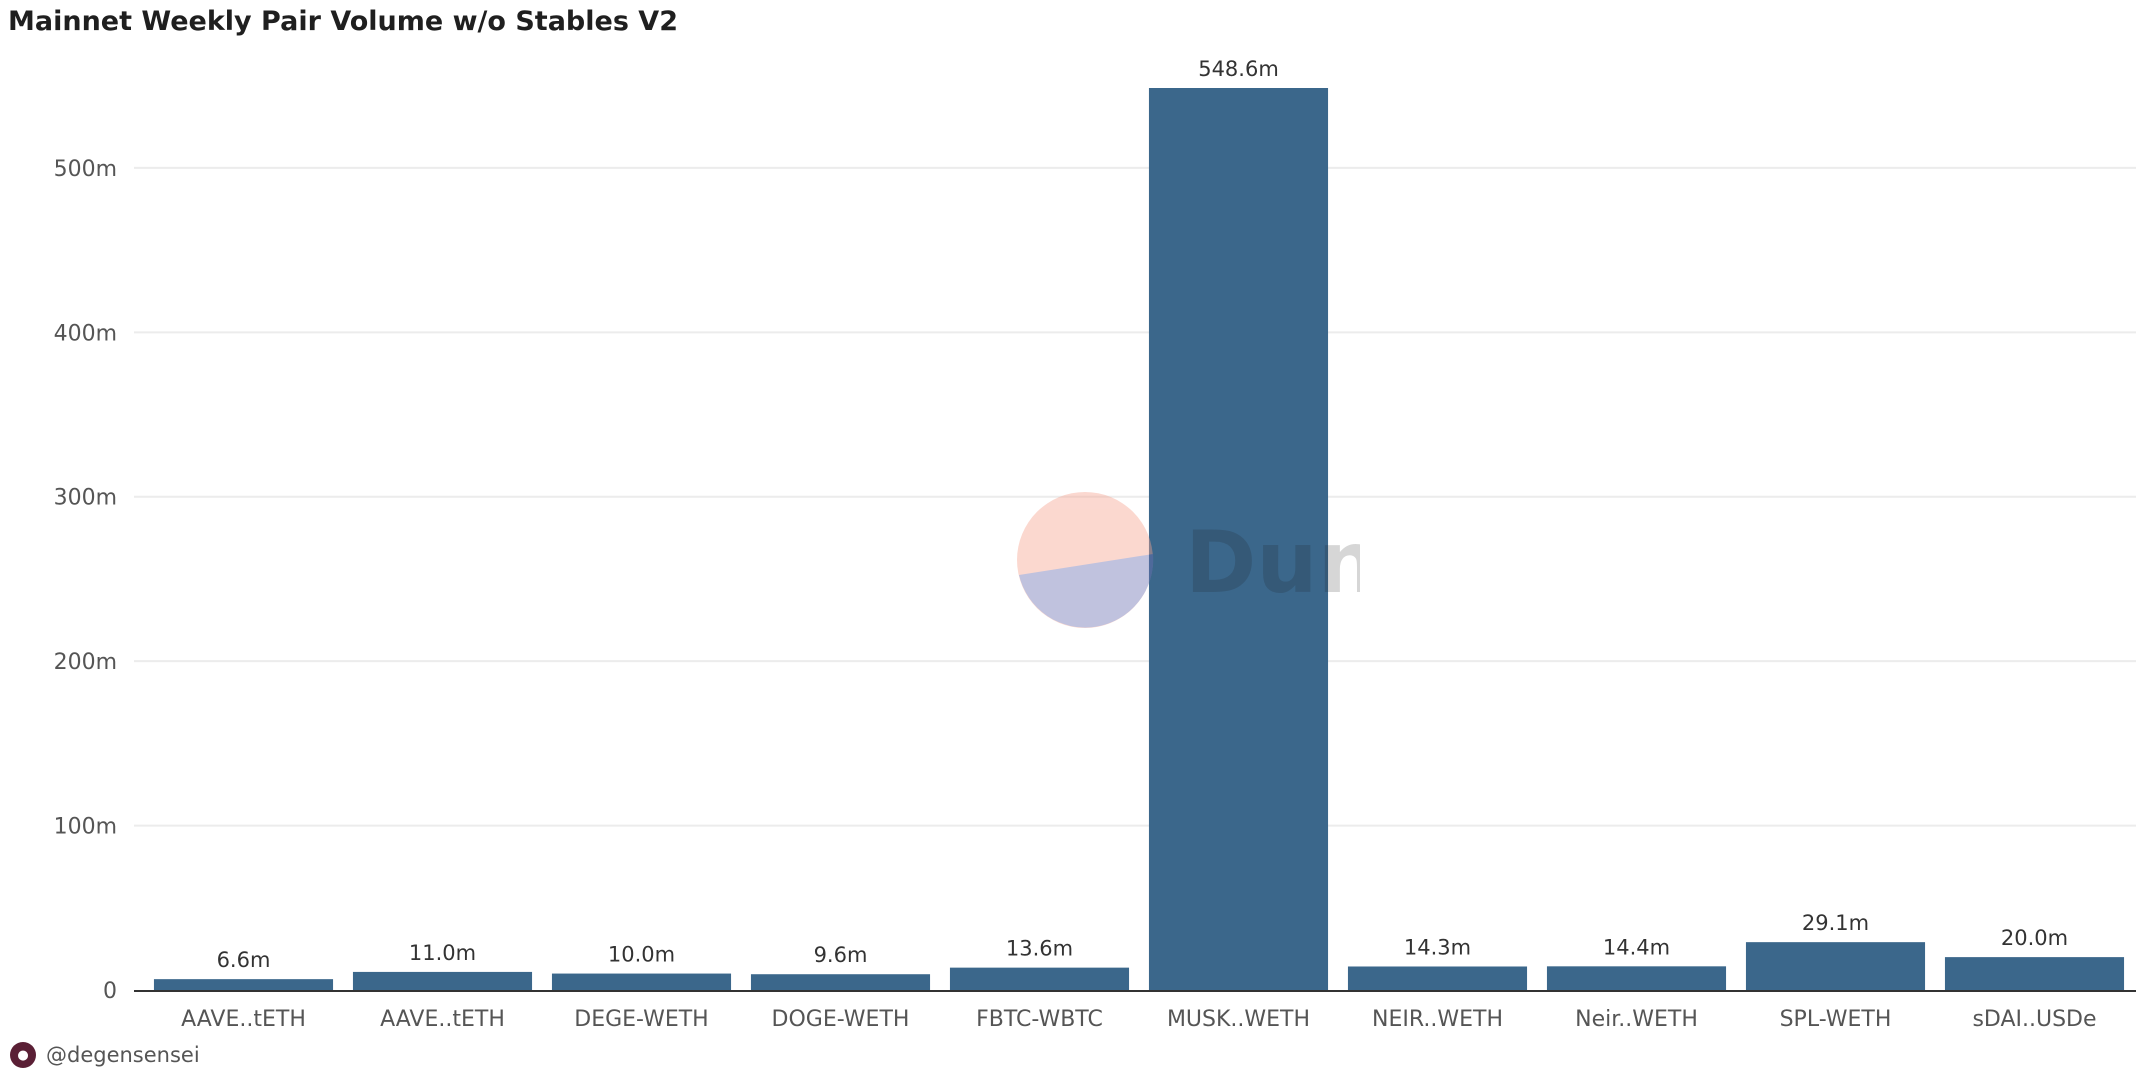 Image resolution: width=2144 pixels, height=1076 pixels. What do you see at coordinates (1437, 947) in the screenshot?
I see `data-label: 14.3m` at bounding box center [1437, 947].